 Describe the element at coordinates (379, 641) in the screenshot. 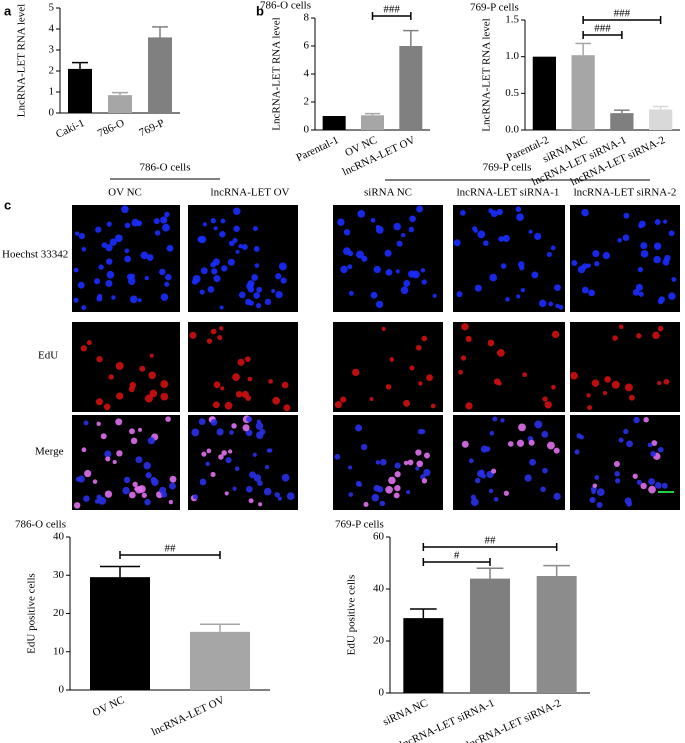

I see `y-tick-label: 20` at that location.